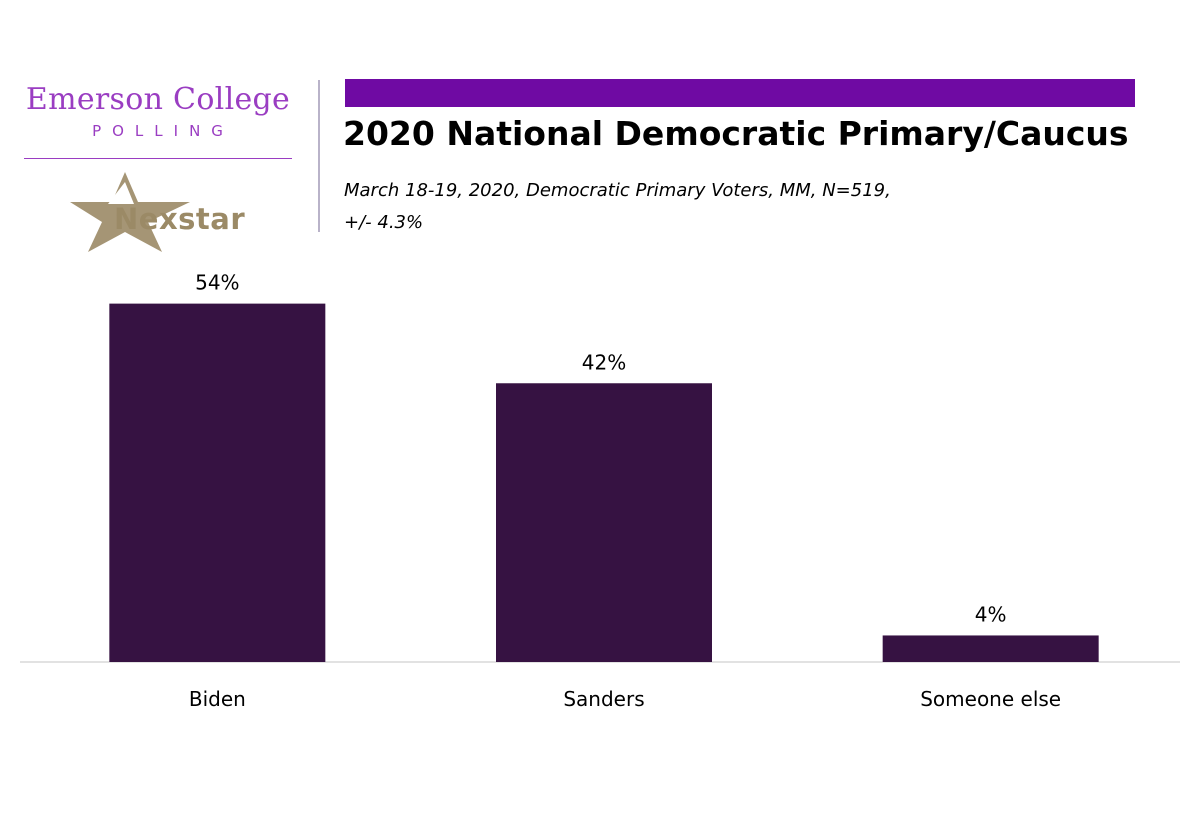 This screenshot has height=831, width=1200. What do you see at coordinates (990, 648) in the screenshot?
I see `bar-someone-else` at bounding box center [990, 648].